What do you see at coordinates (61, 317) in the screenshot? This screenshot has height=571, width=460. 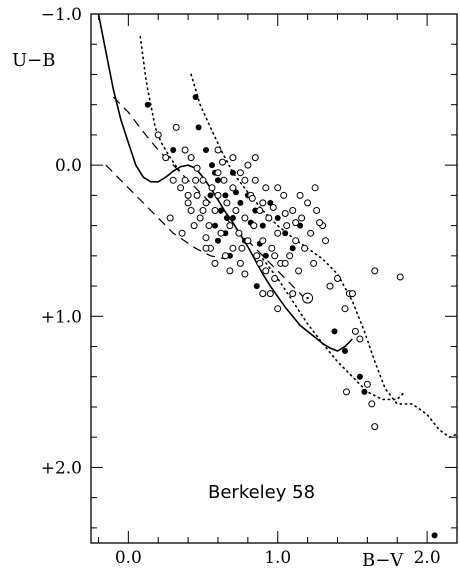 I see `y-tick-label: +1.0` at bounding box center [61, 317].